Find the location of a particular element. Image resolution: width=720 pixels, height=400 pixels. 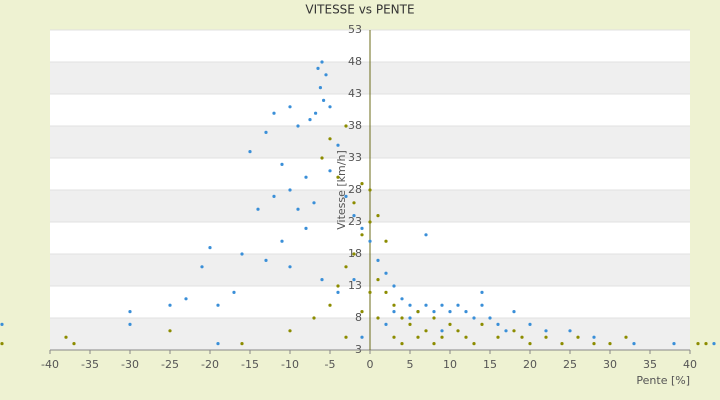

y-tick-label: 28 is located at coordinates (355, 189).